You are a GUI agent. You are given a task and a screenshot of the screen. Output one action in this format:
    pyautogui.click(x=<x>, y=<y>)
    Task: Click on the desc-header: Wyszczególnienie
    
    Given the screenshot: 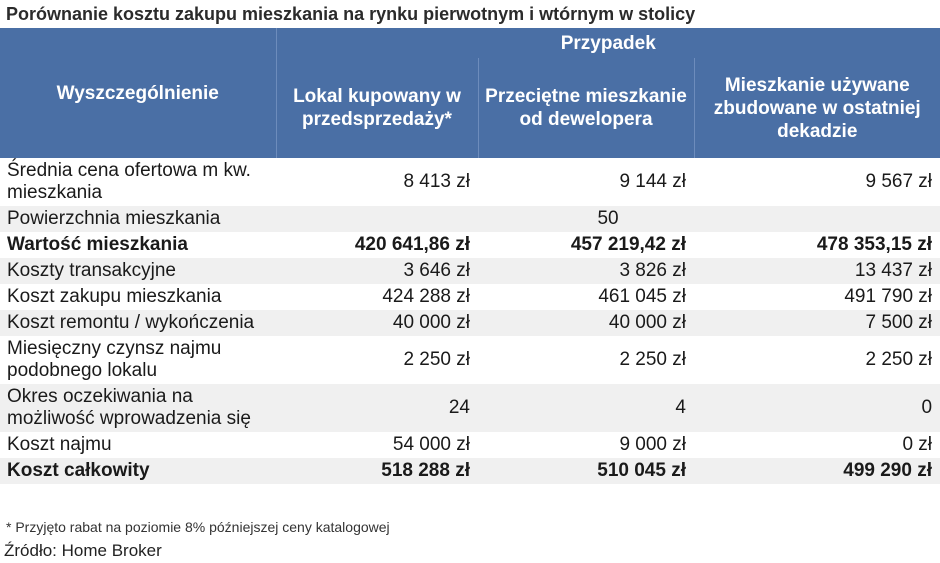 What is the action you would take?
    pyautogui.click(x=138, y=93)
    